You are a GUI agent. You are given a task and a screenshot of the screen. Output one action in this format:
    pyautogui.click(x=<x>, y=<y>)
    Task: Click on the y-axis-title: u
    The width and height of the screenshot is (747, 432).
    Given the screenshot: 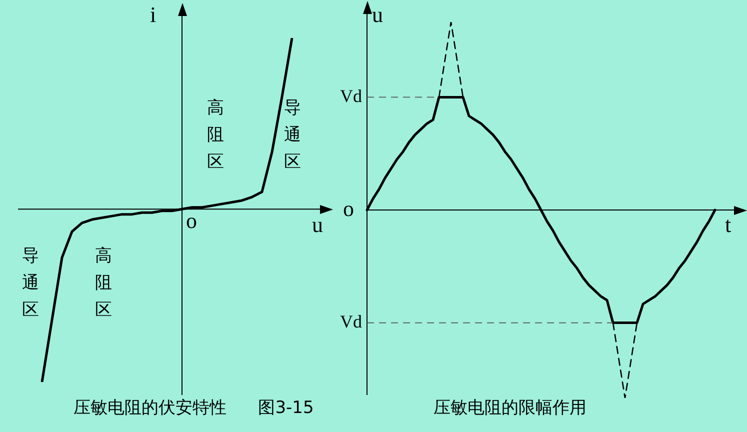 What is the action you would take?
    pyautogui.click(x=377, y=15)
    